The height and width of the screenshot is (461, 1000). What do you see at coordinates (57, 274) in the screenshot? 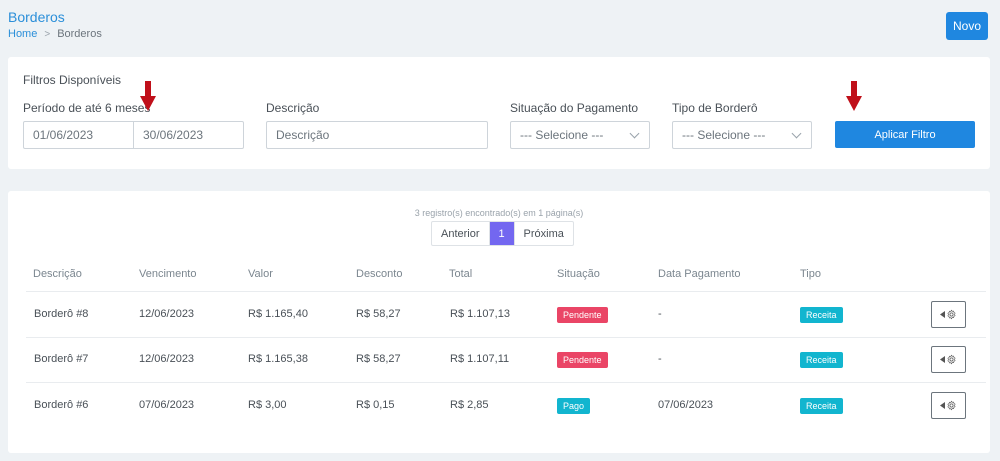
I see `column-header-descricao: Descrição` at bounding box center [57, 274].